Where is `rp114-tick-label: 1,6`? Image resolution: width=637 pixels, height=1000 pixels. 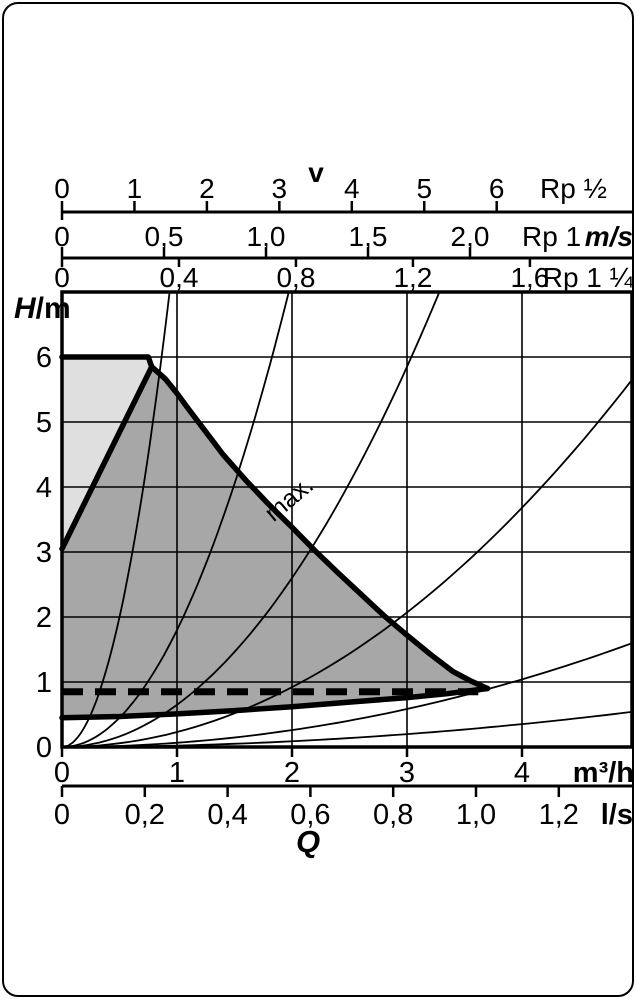
rp114-tick-label: 1,6 is located at coordinates (529, 277).